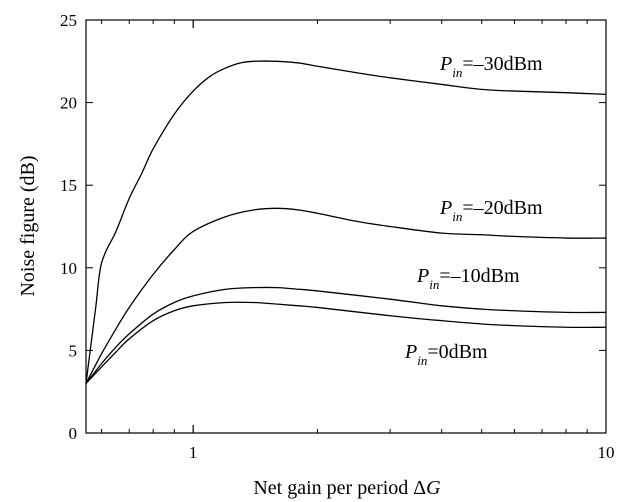 Image resolution: width=628 pixels, height=502 pixels. What do you see at coordinates (193, 452) in the screenshot?
I see `x-tick-label: 1` at bounding box center [193, 452].